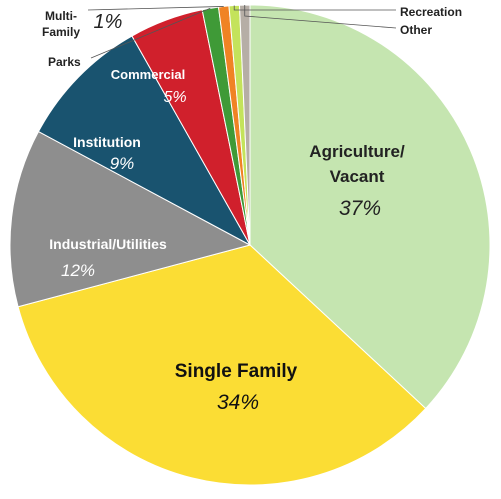  Describe the element at coordinates (148, 74) in the screenshot. I see `slice-label-comm: Commercial` at that location.